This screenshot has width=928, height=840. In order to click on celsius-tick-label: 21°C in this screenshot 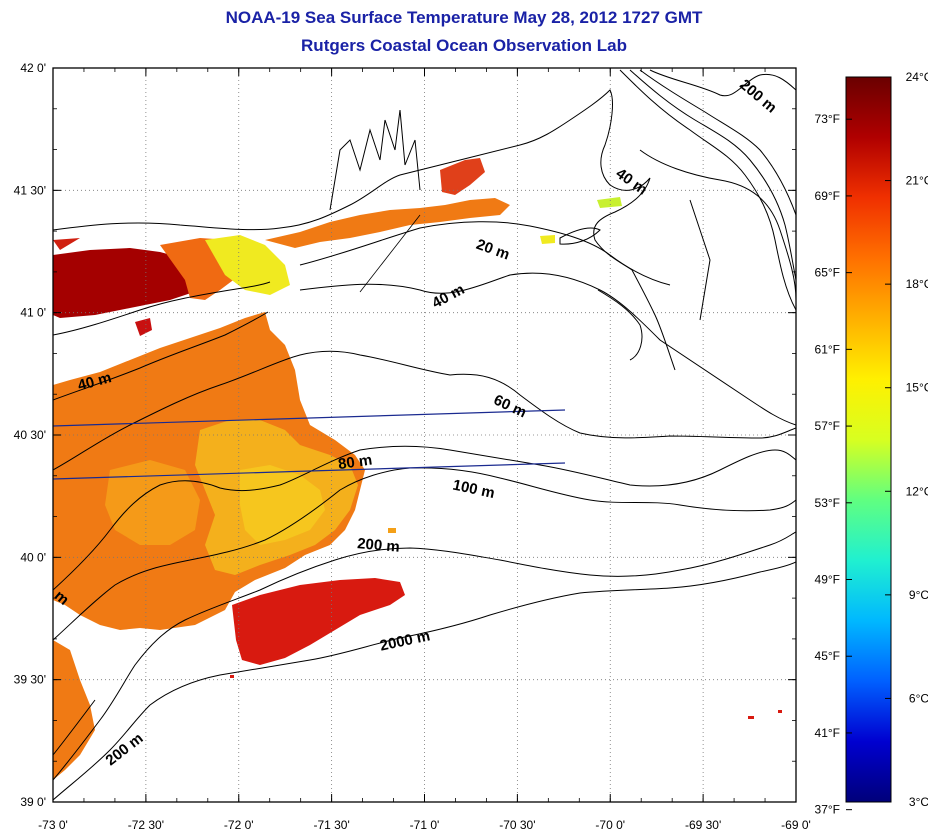, I will do `click(917, 181)`.